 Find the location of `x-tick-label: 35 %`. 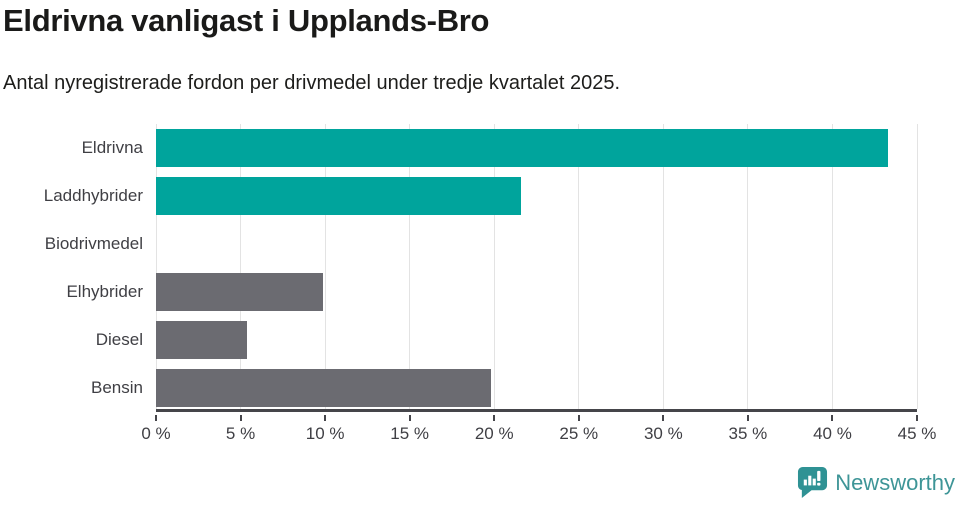

x-tick-label: 35 % is located at coordinates (748, 433).